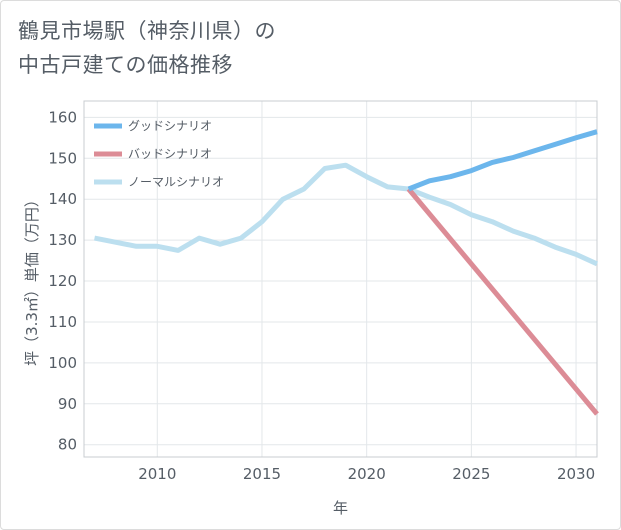  I want to click on y-tick-label: 130, so click(62, 240).